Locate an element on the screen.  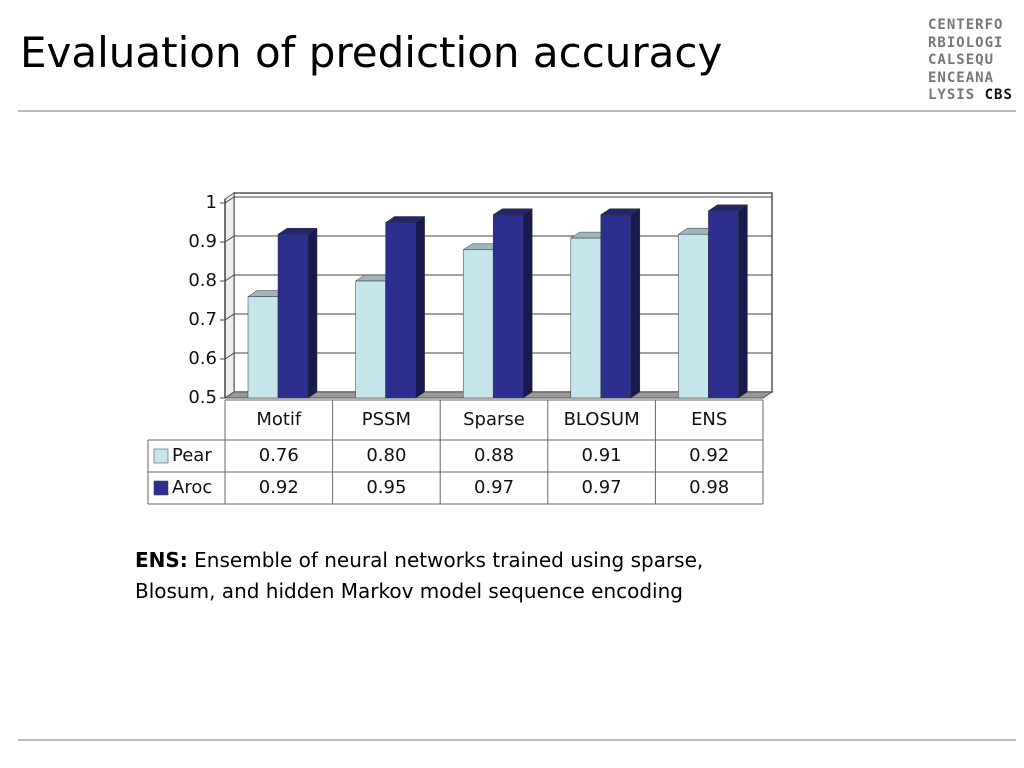
logo-text: CALSEQU is located at coordinates (961, 60).